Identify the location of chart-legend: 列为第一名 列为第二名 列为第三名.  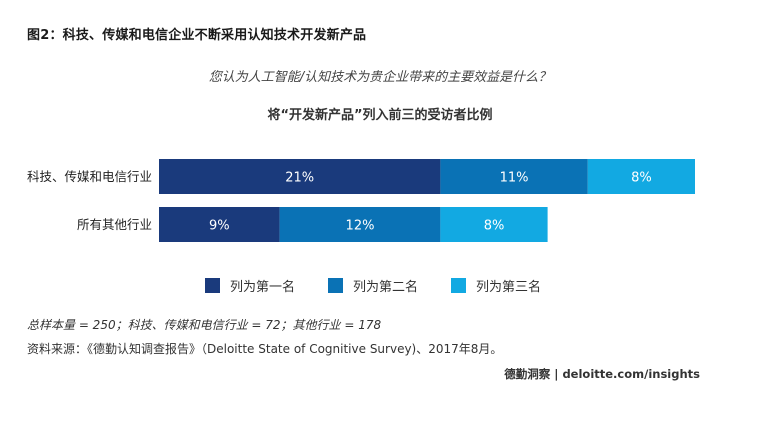
(380, 286).